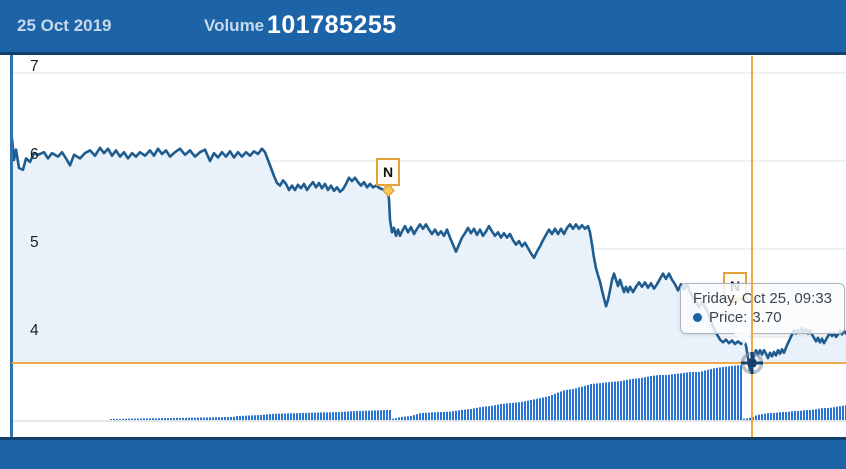 The image size is (846, 469). Describe the element at coordinates (34, 330) in the screenshot. I see `y-axis-tick-label: 4` at that location.